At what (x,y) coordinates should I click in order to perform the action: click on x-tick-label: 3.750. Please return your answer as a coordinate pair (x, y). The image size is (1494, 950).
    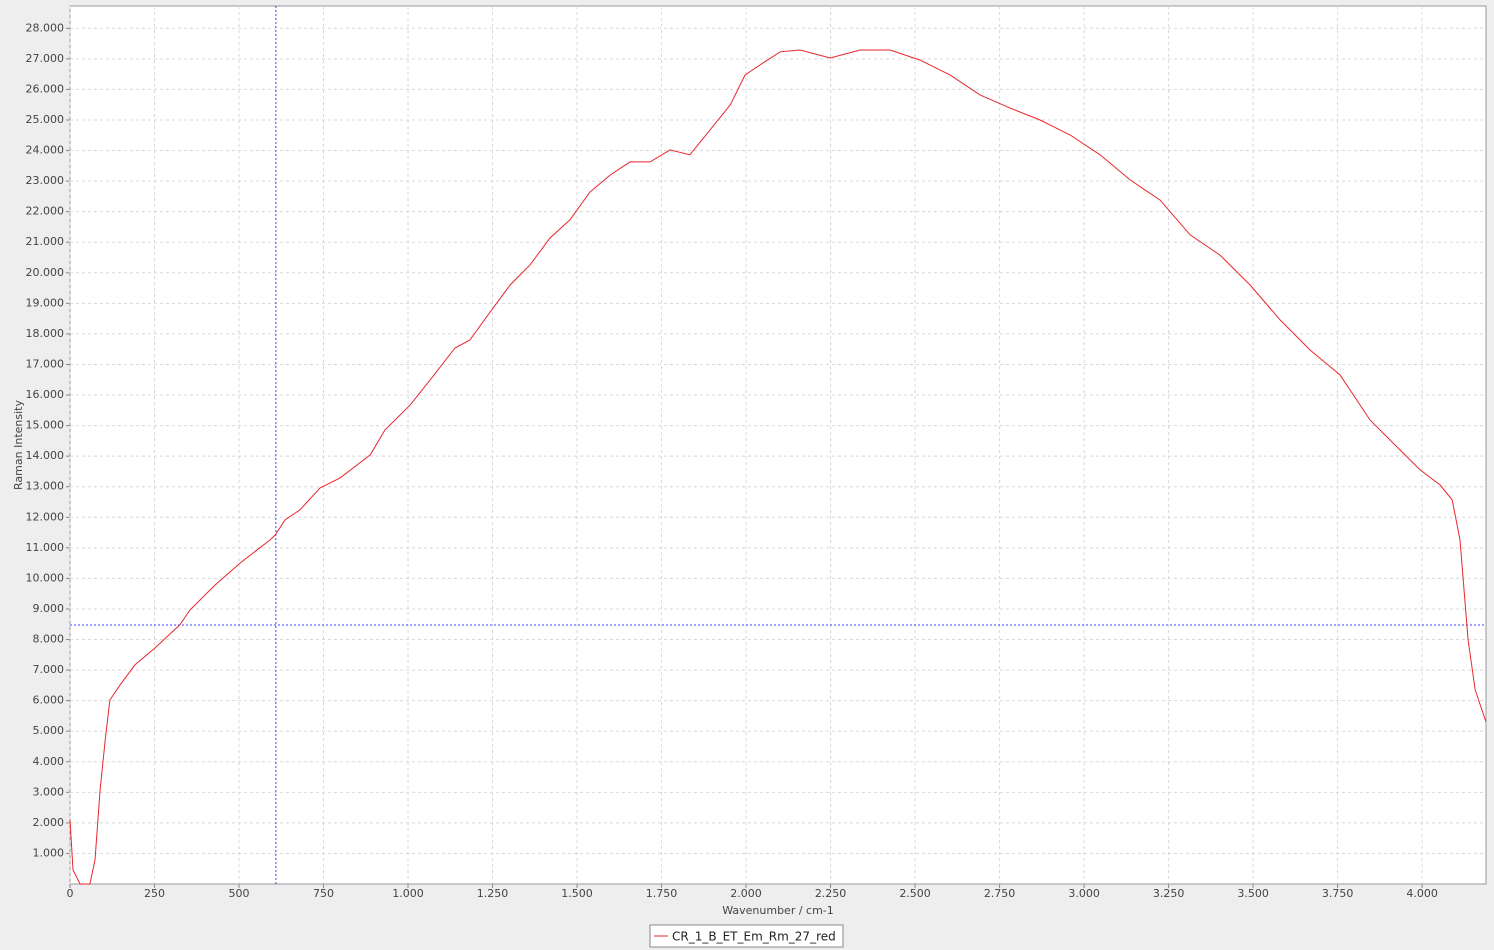
    Looking at the image, I should click on (1338, 893).